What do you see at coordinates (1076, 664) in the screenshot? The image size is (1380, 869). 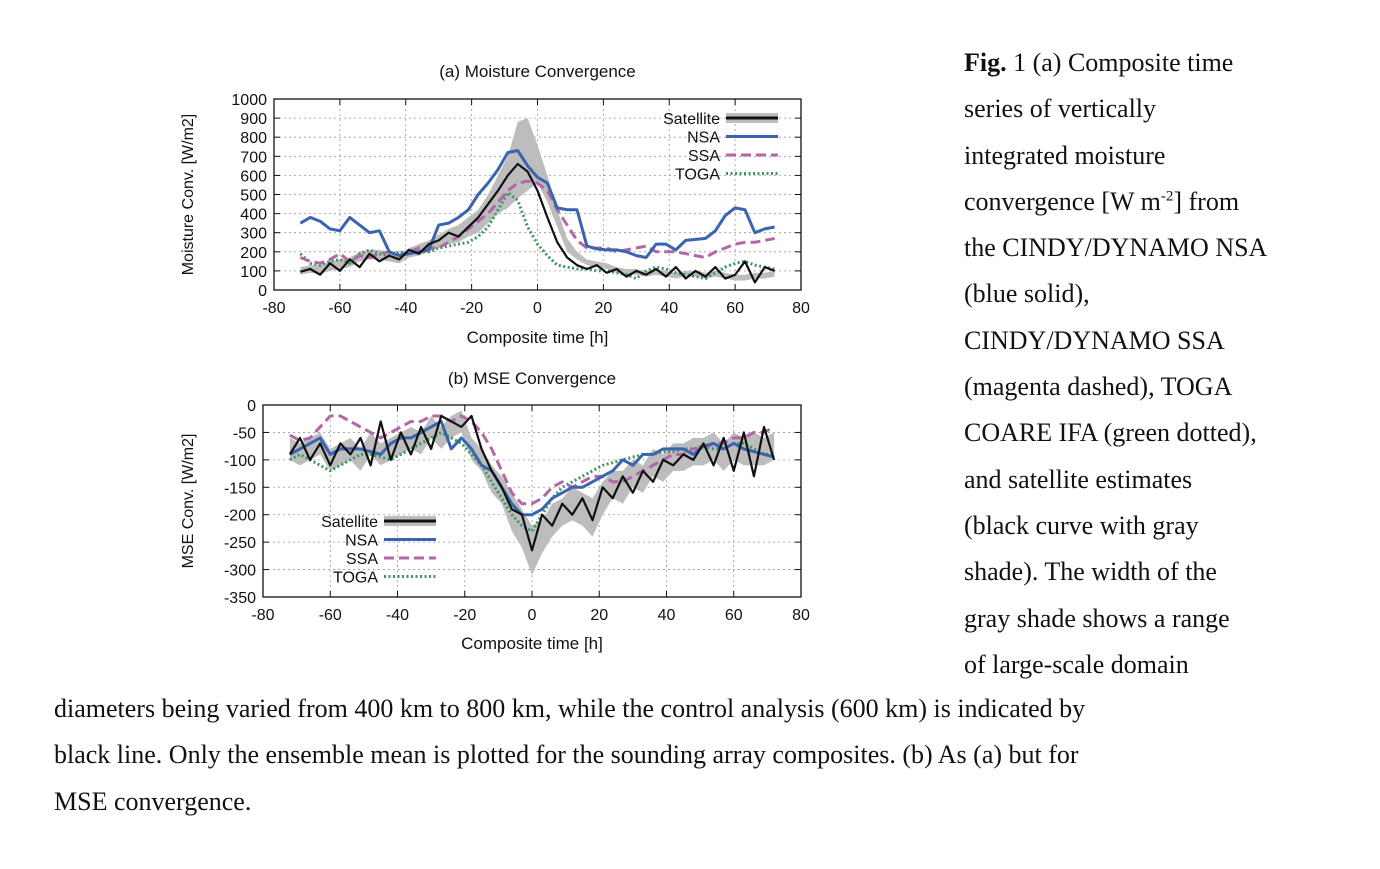 I see `caption-line-14: of large-scale domain` at bounding box center [1076, 664].